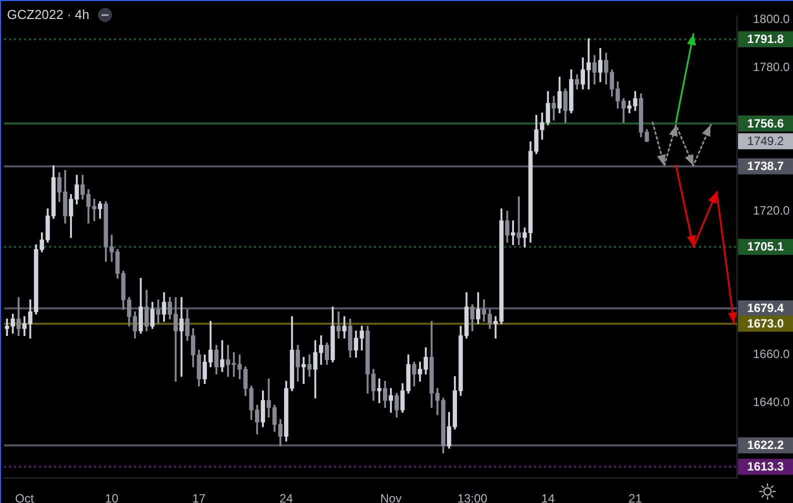 Image resolution: width=793 pixels, height=503 pixels. I want to click on chart-title: GCZ2022 · 4h, so click(48, 14).